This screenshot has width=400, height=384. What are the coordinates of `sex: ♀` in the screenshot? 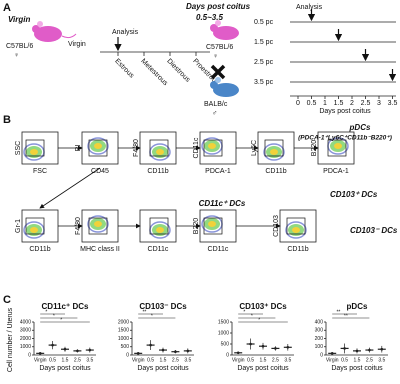 It's located at (215, 56).